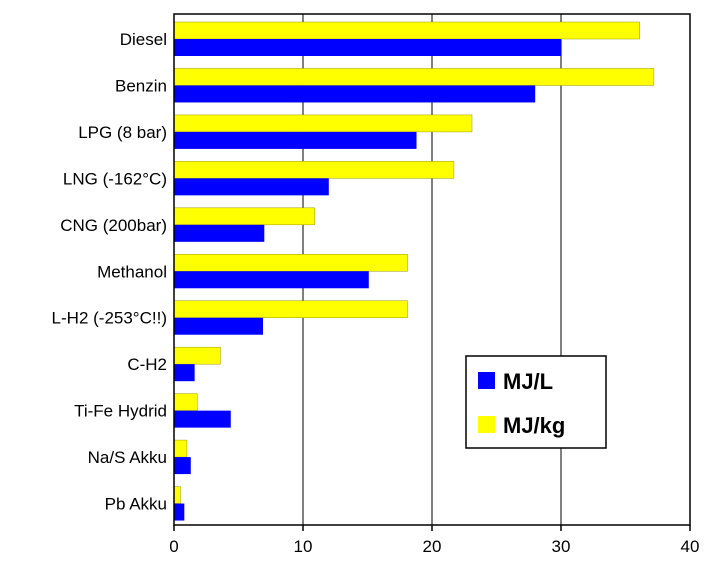 The width and height of the screenshot is (704, 562). Describe the element at coordinates (432, 546) in the screenshot. I see `x-tick-label: 20` at that location.